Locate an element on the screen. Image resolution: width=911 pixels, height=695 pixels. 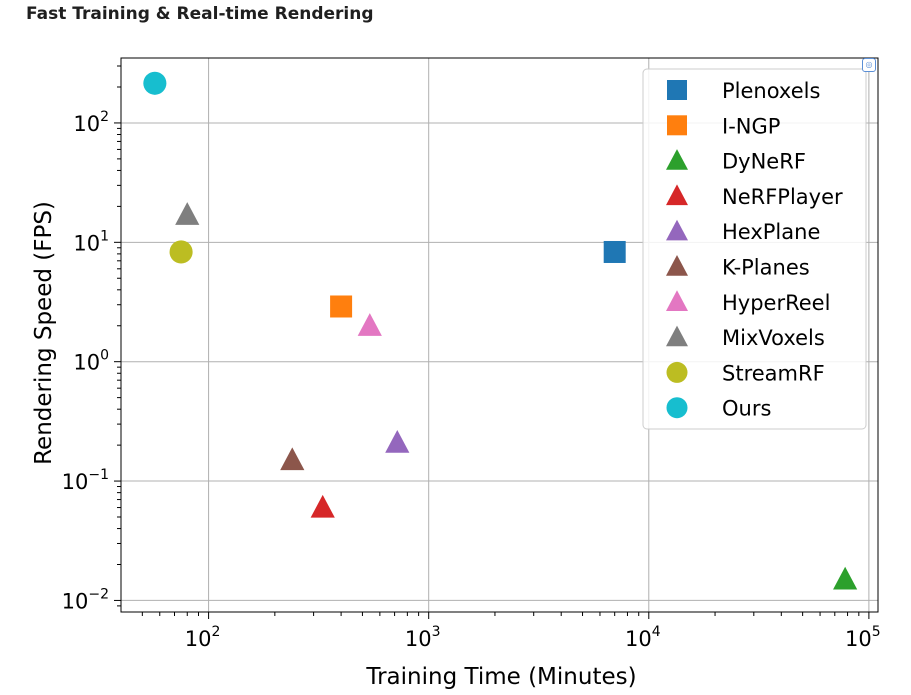
y-tick-label: 10¹ is located at coordinates (91, 241).